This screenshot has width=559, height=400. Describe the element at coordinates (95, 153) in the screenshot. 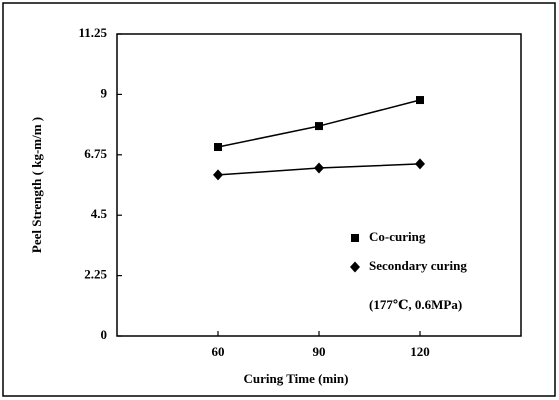

I see `y-tick-label: 6.75` at that location.